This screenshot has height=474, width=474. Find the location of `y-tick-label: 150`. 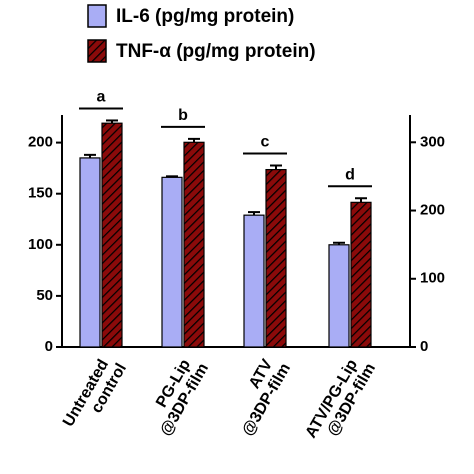

y-tick-label: 150 is located at coordinates (40, 193).